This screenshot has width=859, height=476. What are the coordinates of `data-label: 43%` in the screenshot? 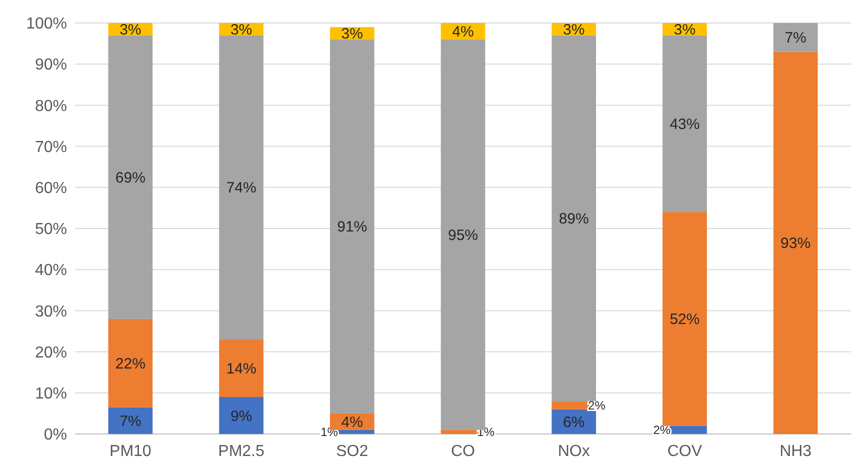 It's located at (685, 124).